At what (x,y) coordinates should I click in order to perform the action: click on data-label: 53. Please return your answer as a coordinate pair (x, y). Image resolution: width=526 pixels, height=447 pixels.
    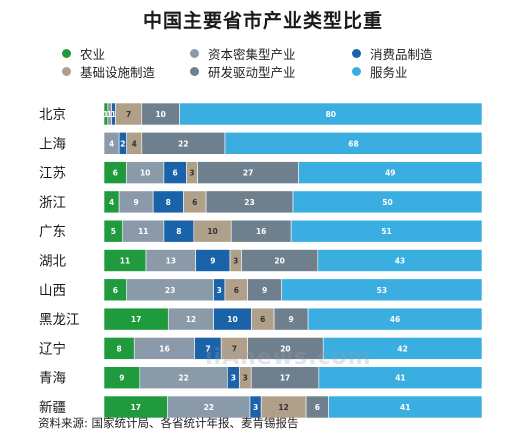
    Looking at the image, I should click on (382, 290).